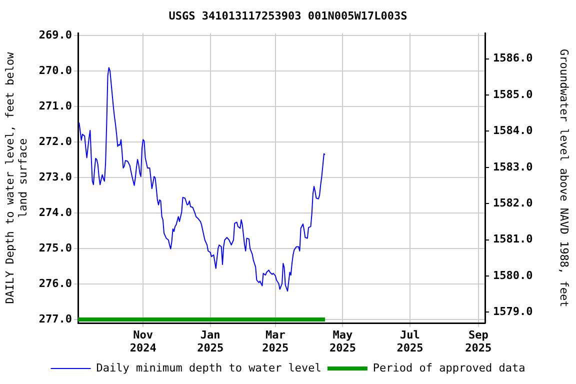 The width and height of the screenshot is (576, 384). What do you see at coordinates (513, 275) in the screenshot?
I see `y2-tick-label: 1580.0` at bounding box center [513, 275].